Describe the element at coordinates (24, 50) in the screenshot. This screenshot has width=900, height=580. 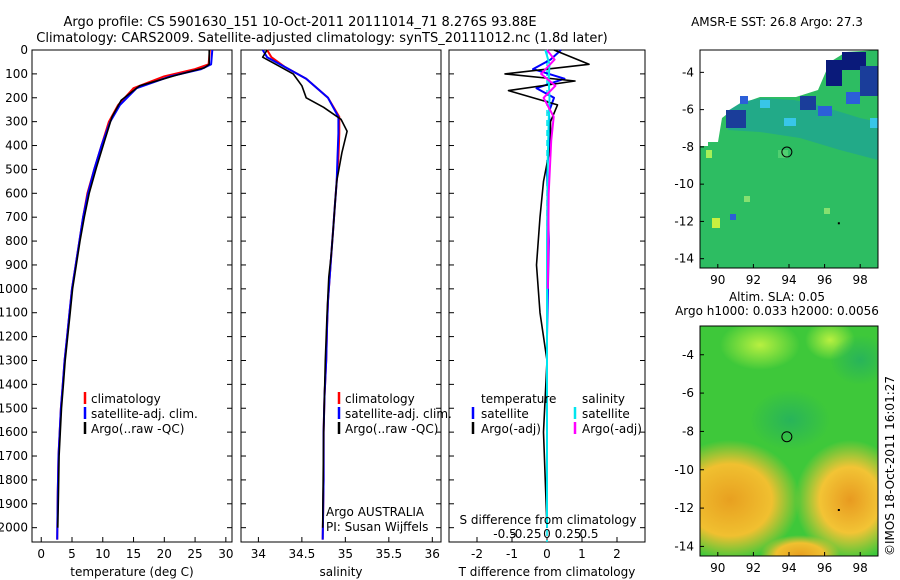
I see `y-tick-label: 0` at that location.